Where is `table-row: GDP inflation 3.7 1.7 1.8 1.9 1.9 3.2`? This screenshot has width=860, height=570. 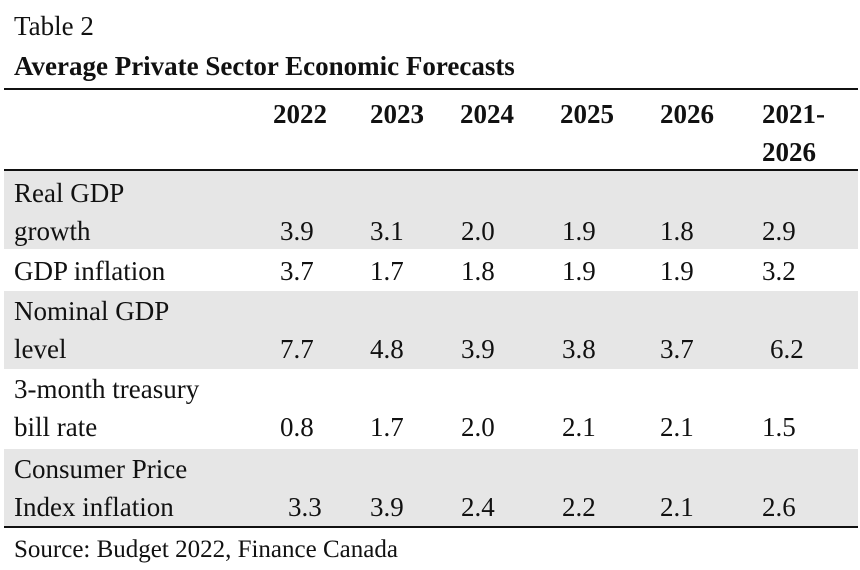
table-row: GDP inflation 3.7 1.7 1.8 1.9 1.9 3.2 is located at coordinates (431, 269).